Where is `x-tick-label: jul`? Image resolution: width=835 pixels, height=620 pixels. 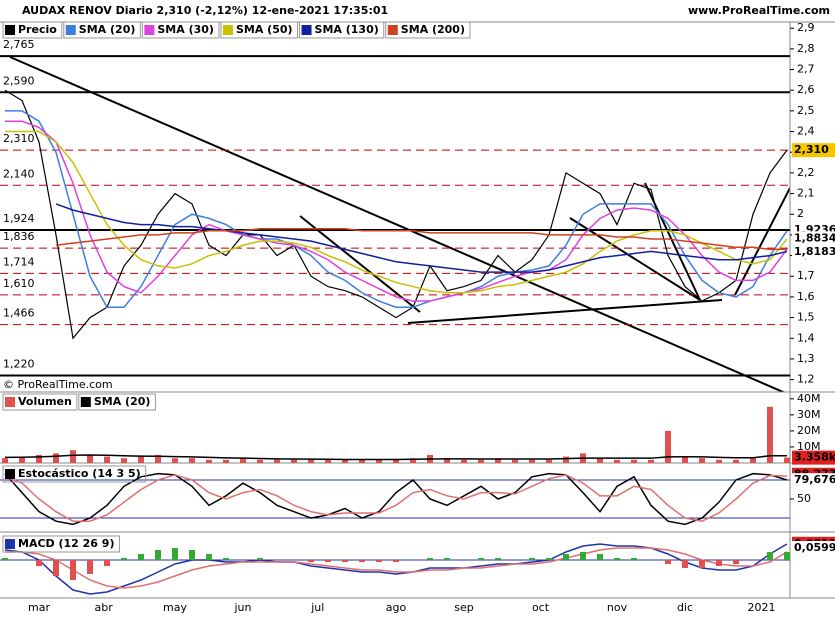
x-tick-label: jul is located at coordinates (317, 607).